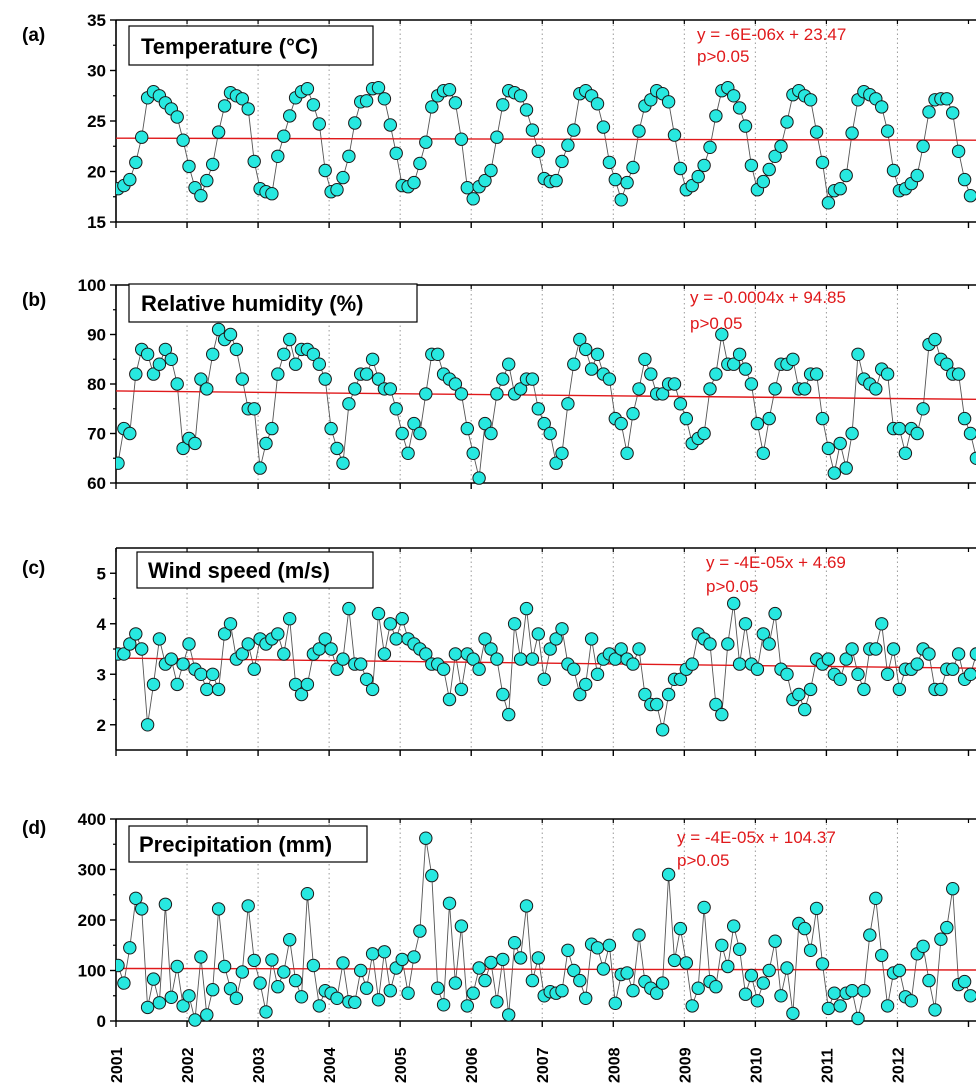 This screenshot has height=1088, width=976. Describe the element at coordinates (96, 335) in the screenshot. I see `panel-b-y-tick-label: 90` at that location.